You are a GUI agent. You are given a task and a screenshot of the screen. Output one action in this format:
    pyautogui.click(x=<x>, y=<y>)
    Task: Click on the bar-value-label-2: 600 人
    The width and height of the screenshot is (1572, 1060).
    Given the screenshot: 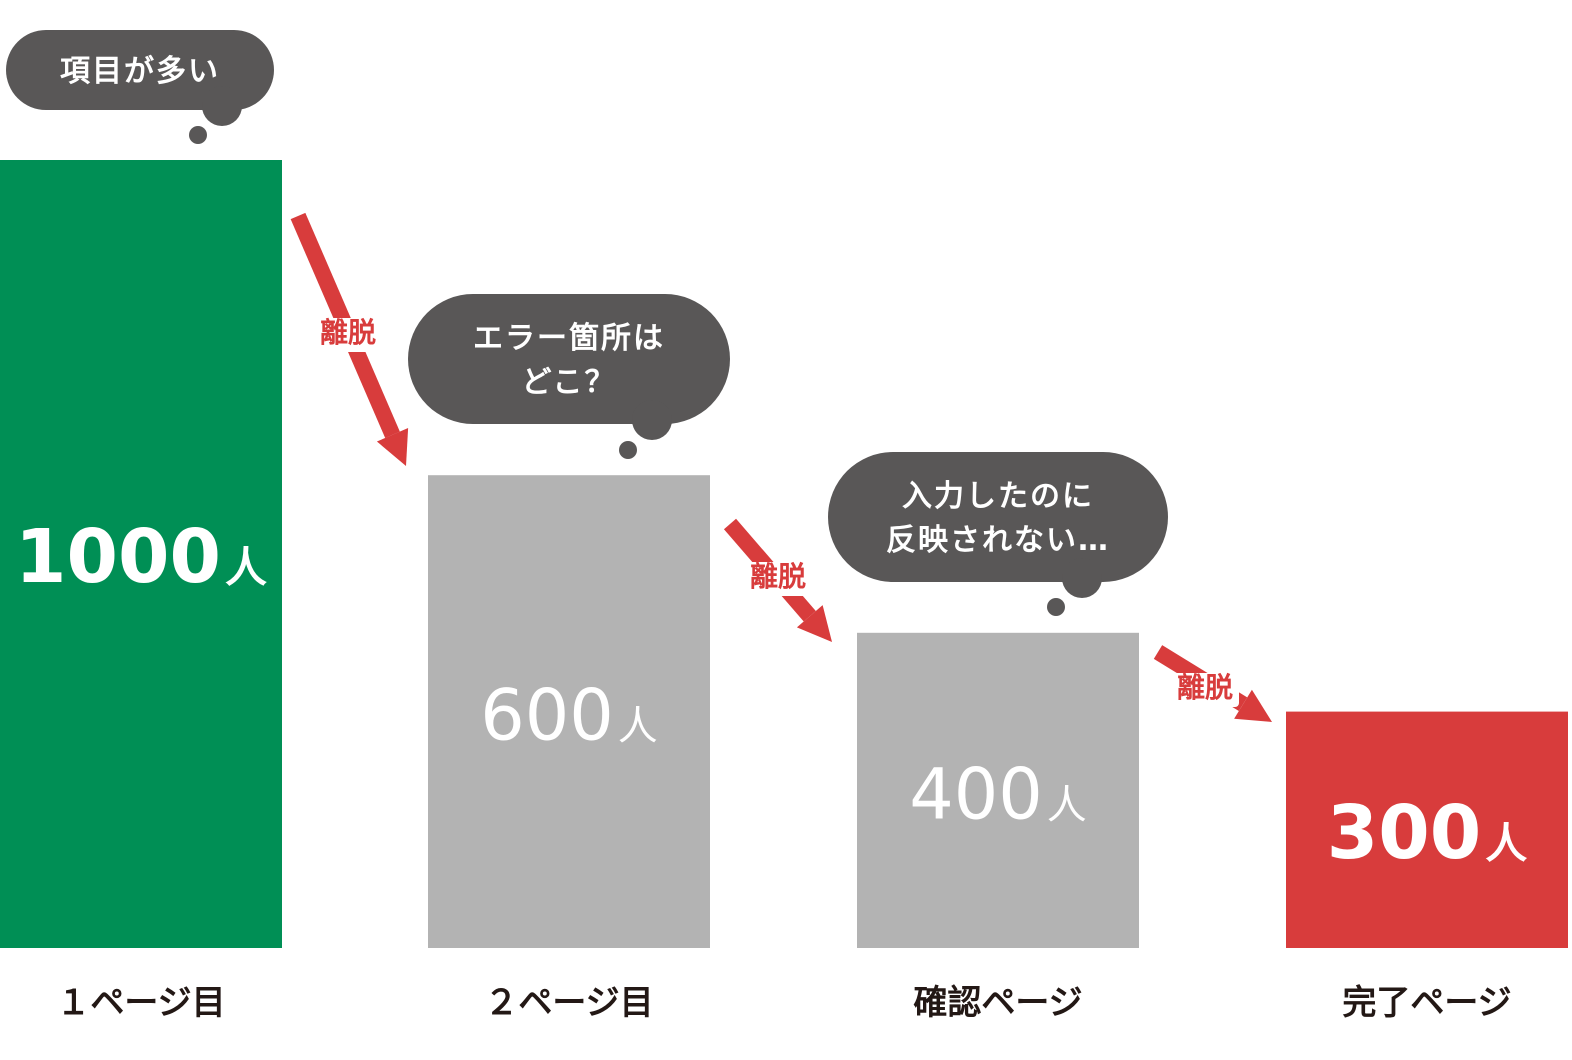 What is the action you would take?
    pyautogui.click(x=569, y=716)
    